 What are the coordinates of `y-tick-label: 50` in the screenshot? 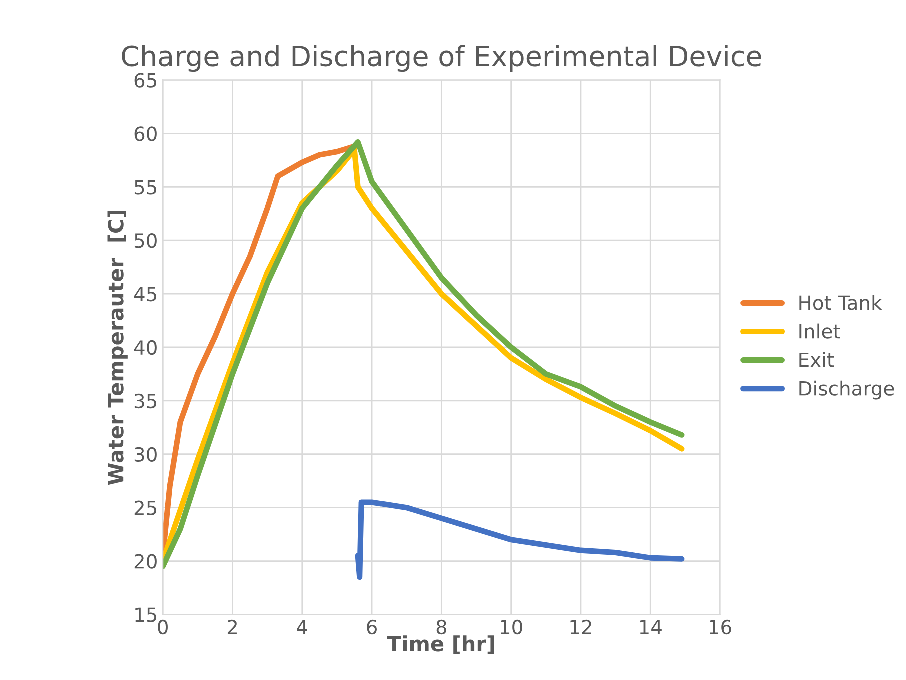 It's located at (145, 241).